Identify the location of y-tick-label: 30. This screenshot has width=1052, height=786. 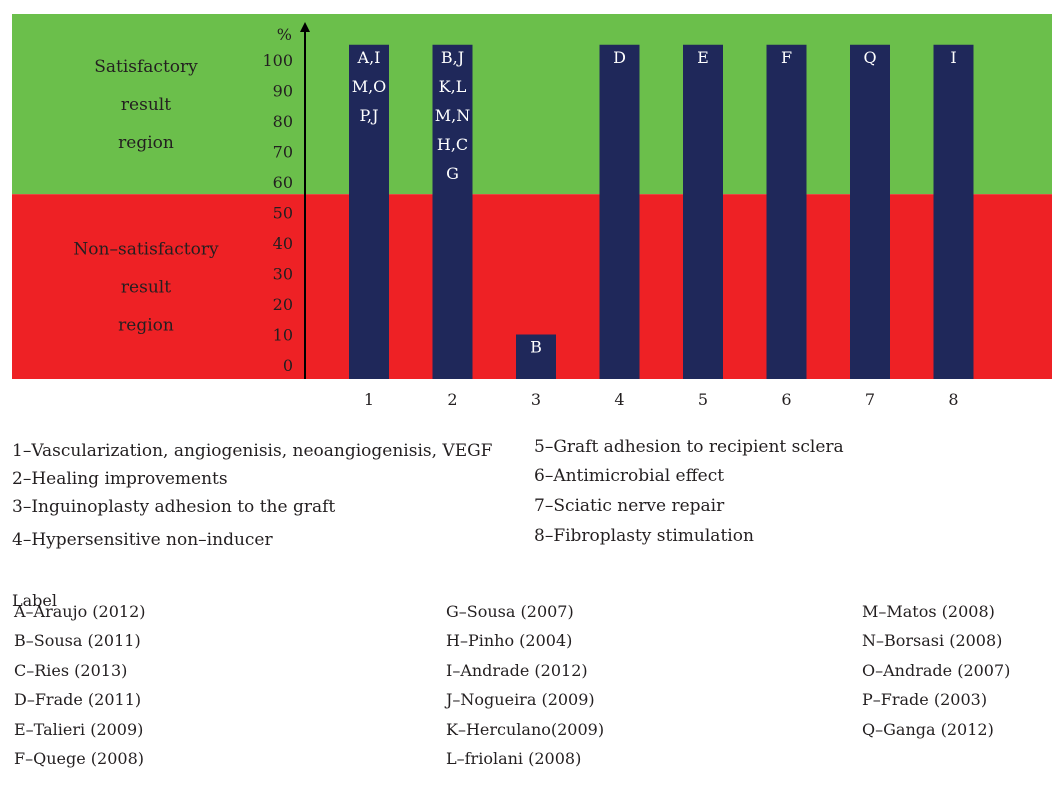
(283, 274).